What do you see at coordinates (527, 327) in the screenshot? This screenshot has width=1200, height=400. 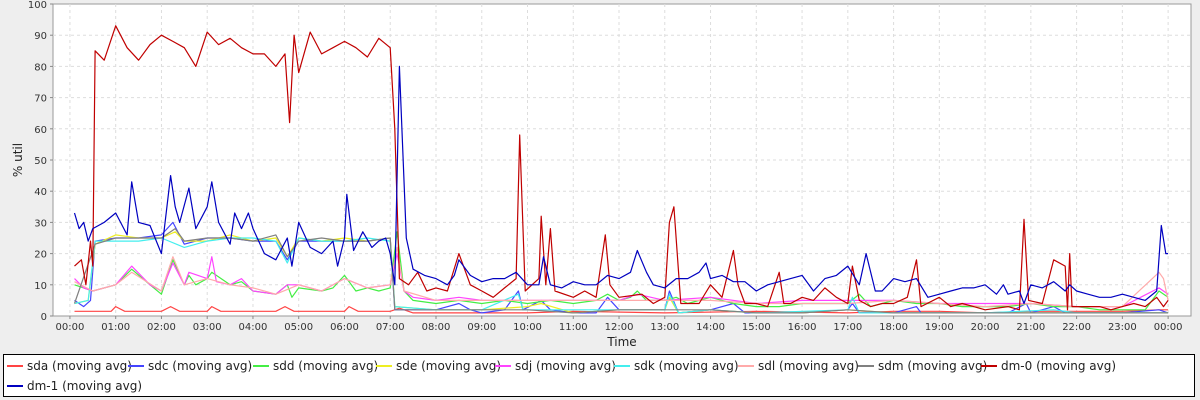 I see `x-tick-label: 10:00` at bounding box center [527, 327].